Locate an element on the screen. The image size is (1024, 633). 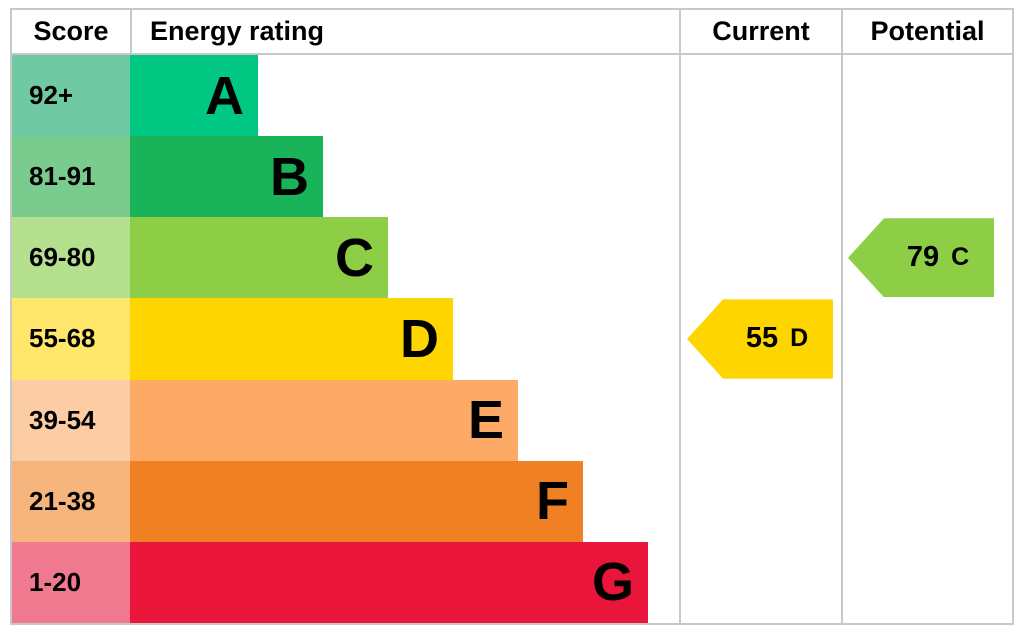
band-bar: G is located at coordinates (389, 582).